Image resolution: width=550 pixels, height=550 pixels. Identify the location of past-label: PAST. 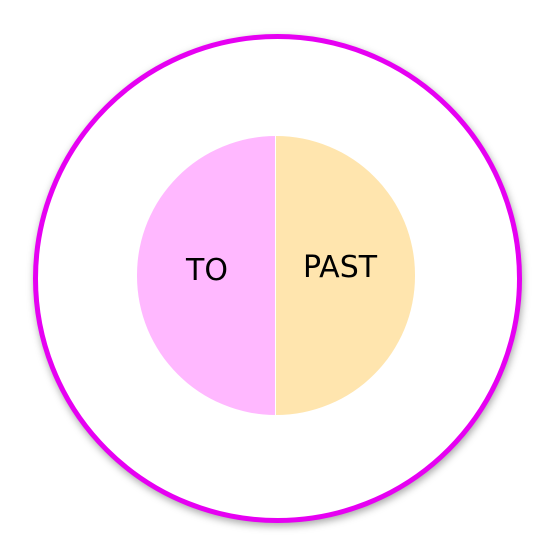
(340, 267).